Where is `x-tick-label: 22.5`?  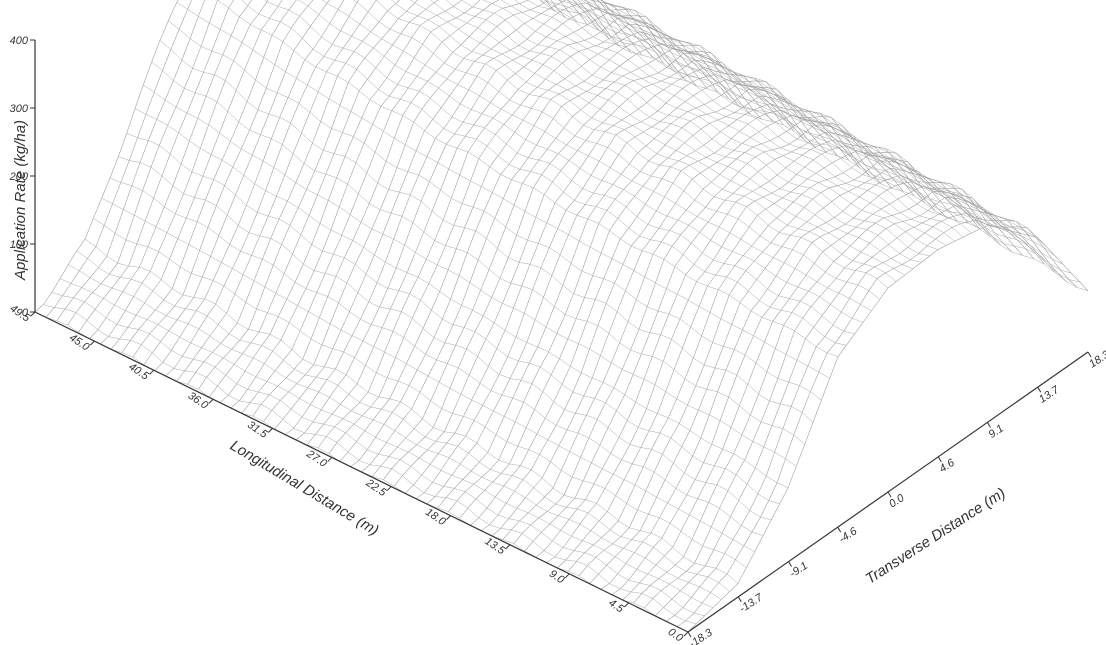 x-tick-label: 22.5 is located at coordinates (376, 488).